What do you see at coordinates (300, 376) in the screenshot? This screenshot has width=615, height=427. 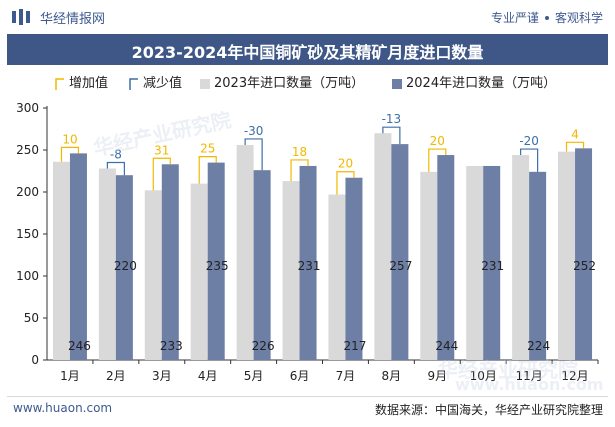 I see `x-tick-label: 6月` at bounding box center [300, 376].